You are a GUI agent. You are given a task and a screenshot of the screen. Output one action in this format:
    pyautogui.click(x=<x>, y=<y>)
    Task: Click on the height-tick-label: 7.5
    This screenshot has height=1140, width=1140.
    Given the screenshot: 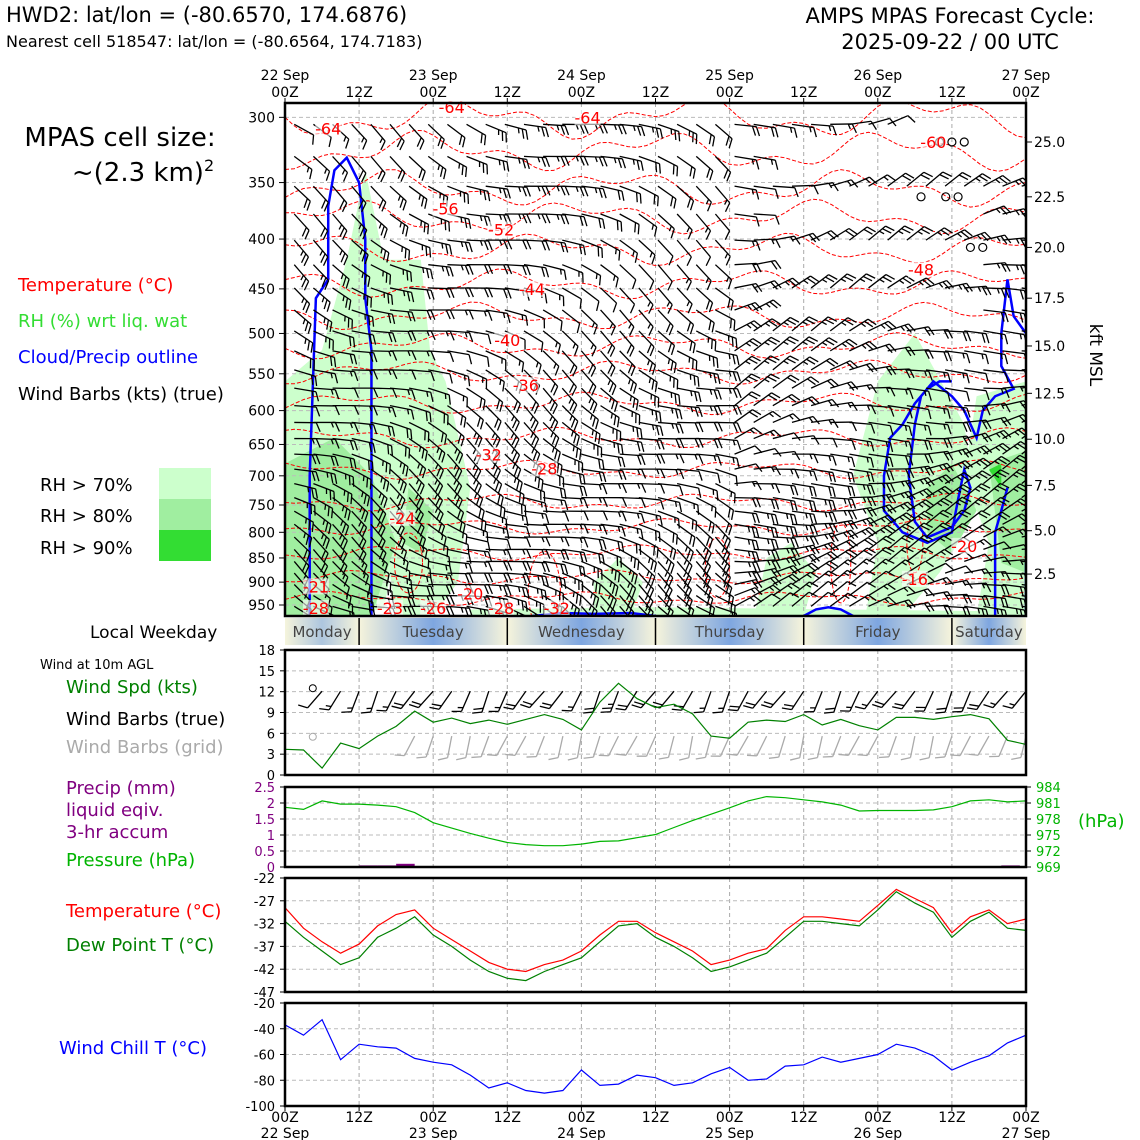 What is the action you would take?
    pyautogui.click(x=1045, y=486)
    